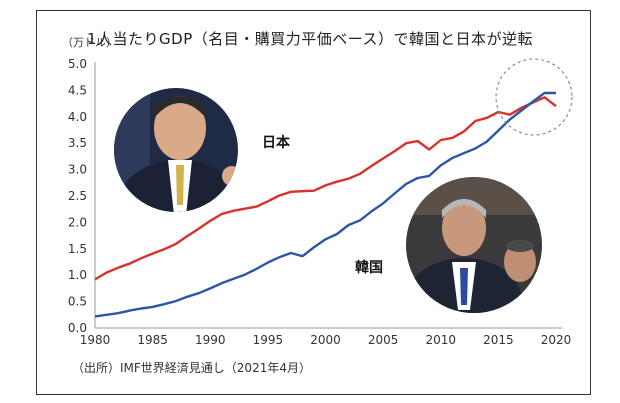  What do you see at coordinates (77, 275) in the screenshot?
I see `y-tick-label: 1.0` at bounding box center [77, 275].